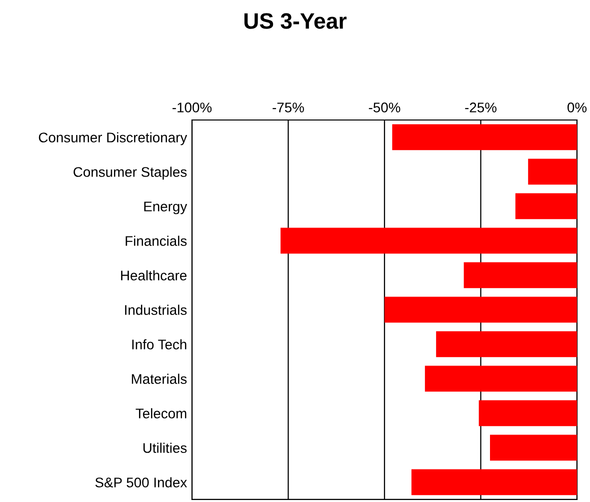 The width and height of the screenshot is (590, 502). What do you see at coordinates (130, 173) in the screenshot?
I see `y-tick-label: Consumer Staples` at bounding box center [130, 173].